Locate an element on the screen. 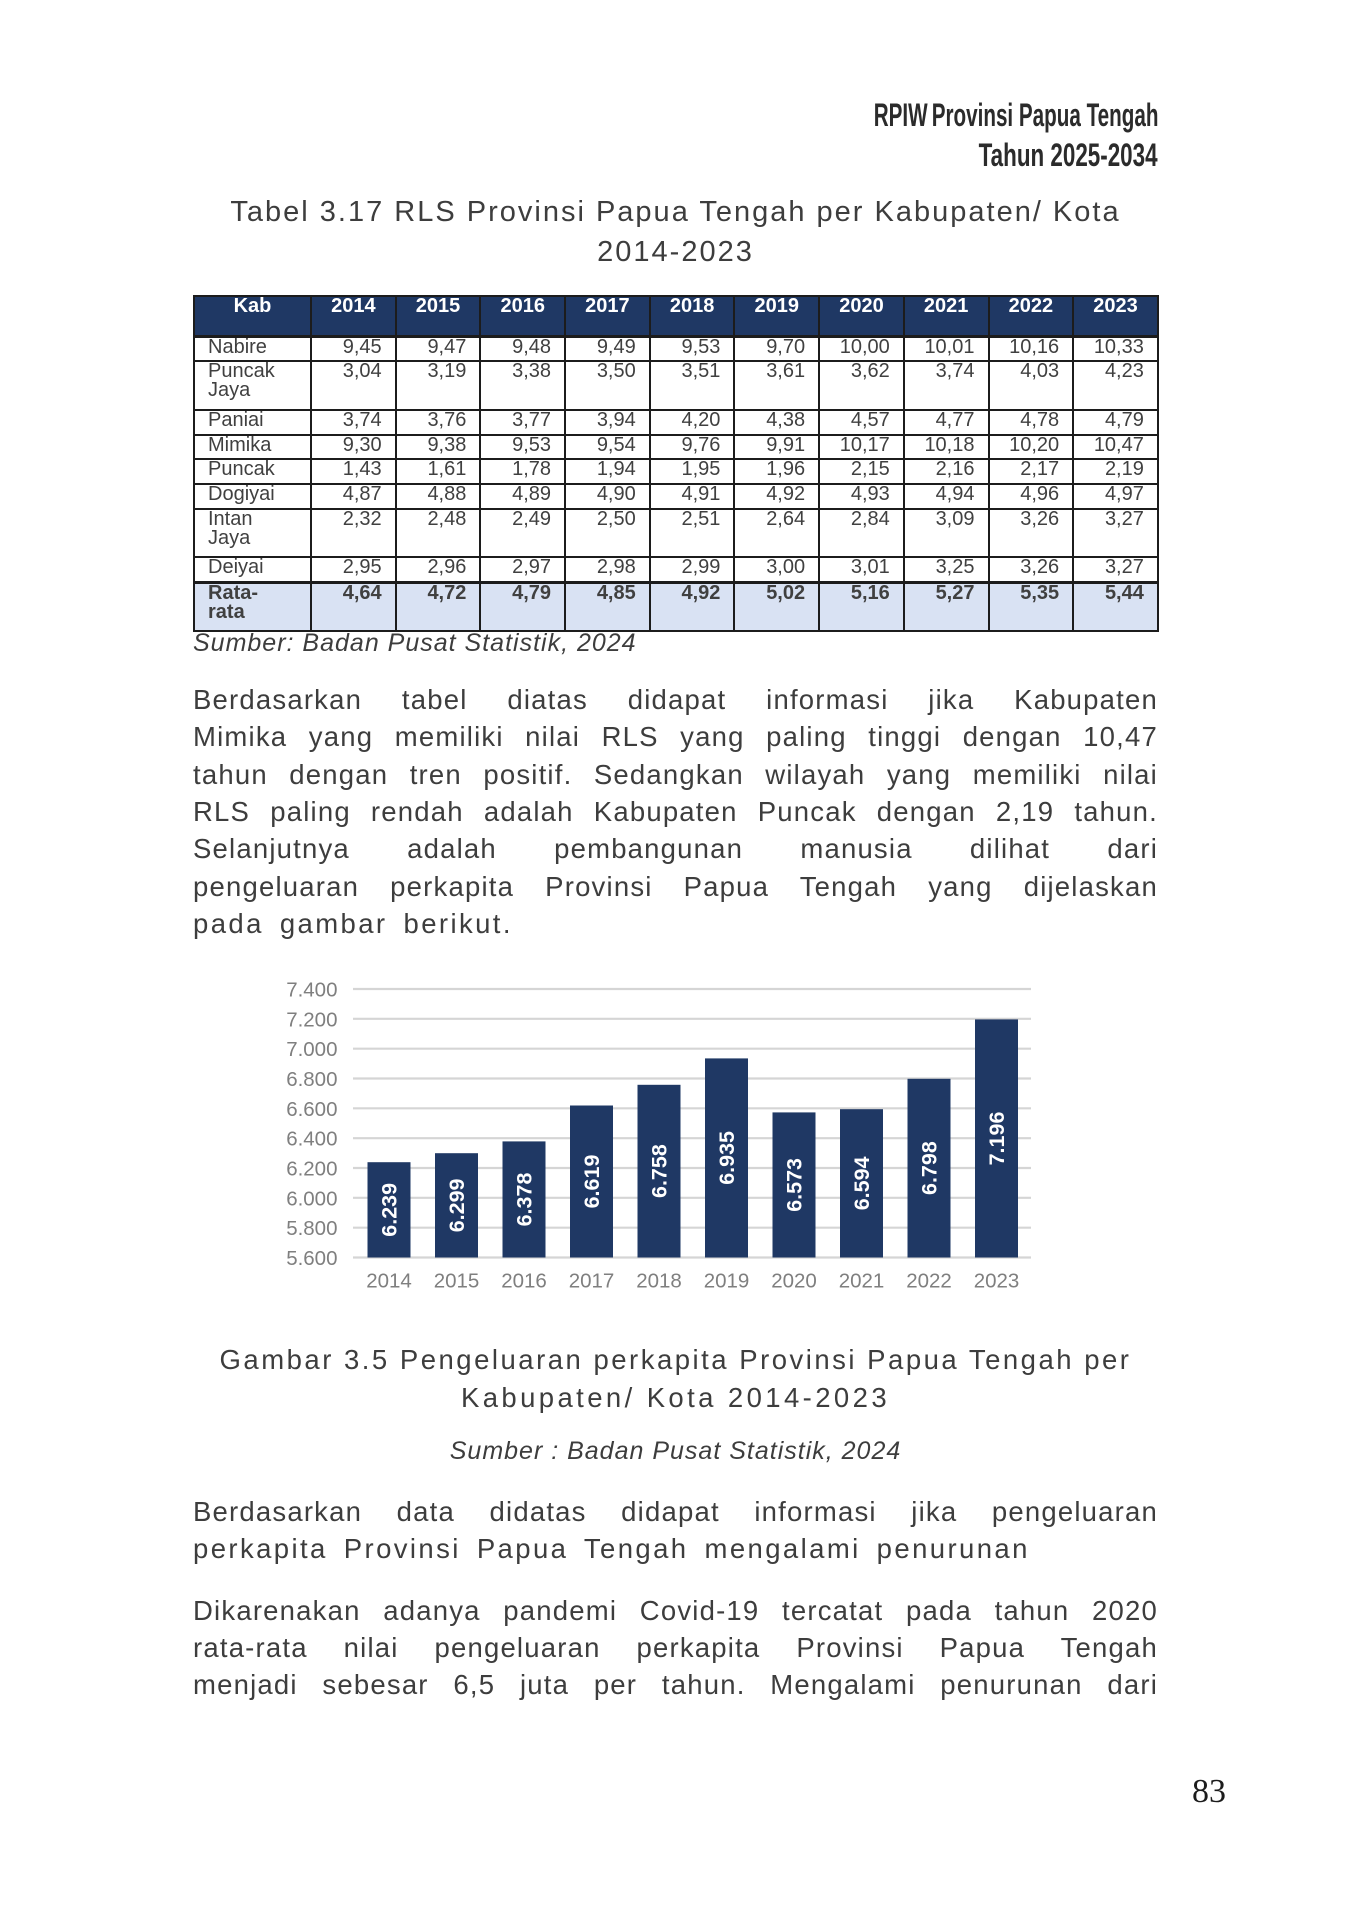  svg-text: 2016 is located at coordinates (524, 1281).